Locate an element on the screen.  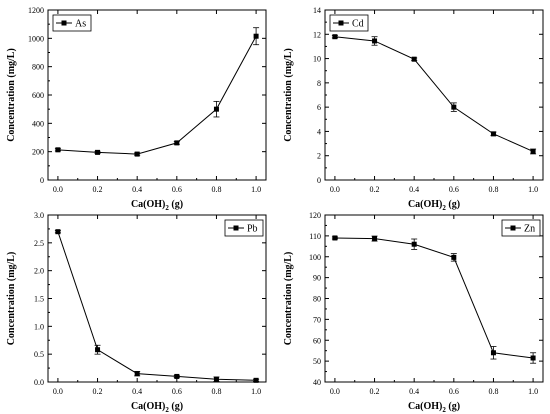
y-tick-label: 1200 is located at coordinates (36, 10).